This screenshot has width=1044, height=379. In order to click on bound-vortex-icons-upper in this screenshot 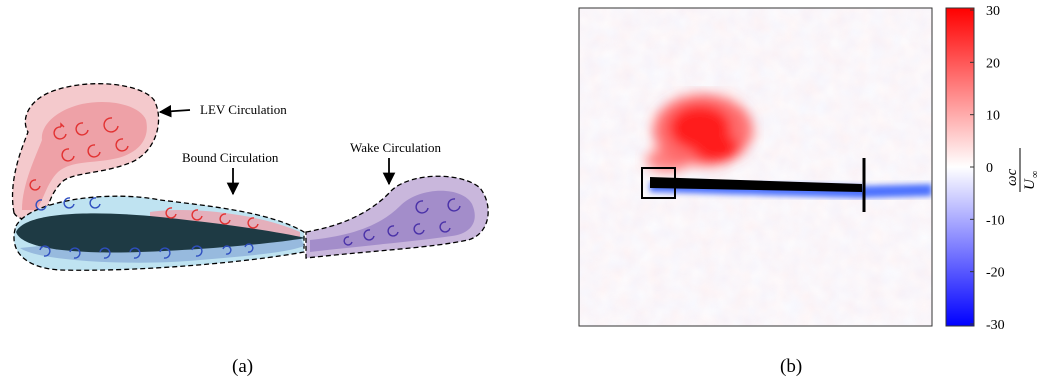, I will do `click(68, 204)`.